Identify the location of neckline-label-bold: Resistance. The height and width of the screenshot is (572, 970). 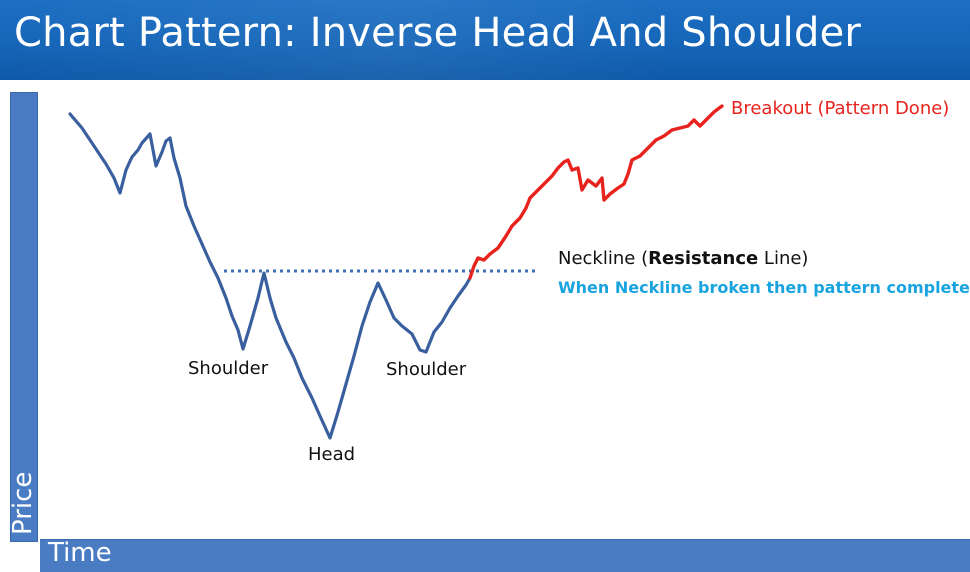
(703, 258).